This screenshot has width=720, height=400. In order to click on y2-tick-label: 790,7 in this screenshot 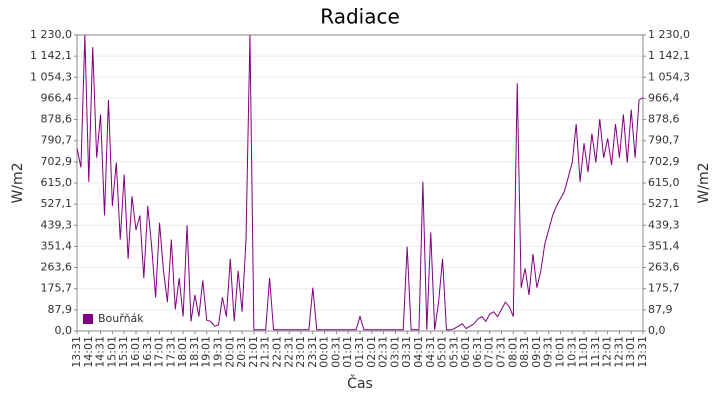, I will do `click(664, 140)`.